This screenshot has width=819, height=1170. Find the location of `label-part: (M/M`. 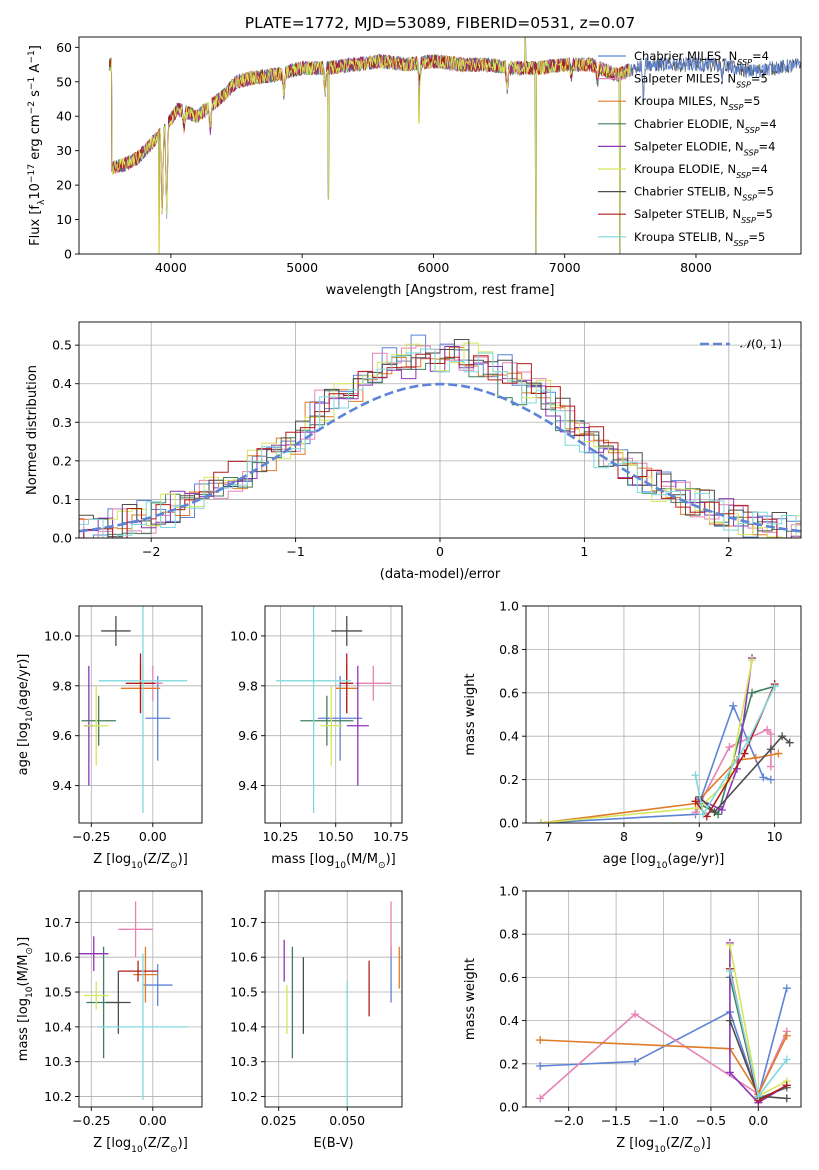

label-part: (M/M is located at coordinates (362, 859).